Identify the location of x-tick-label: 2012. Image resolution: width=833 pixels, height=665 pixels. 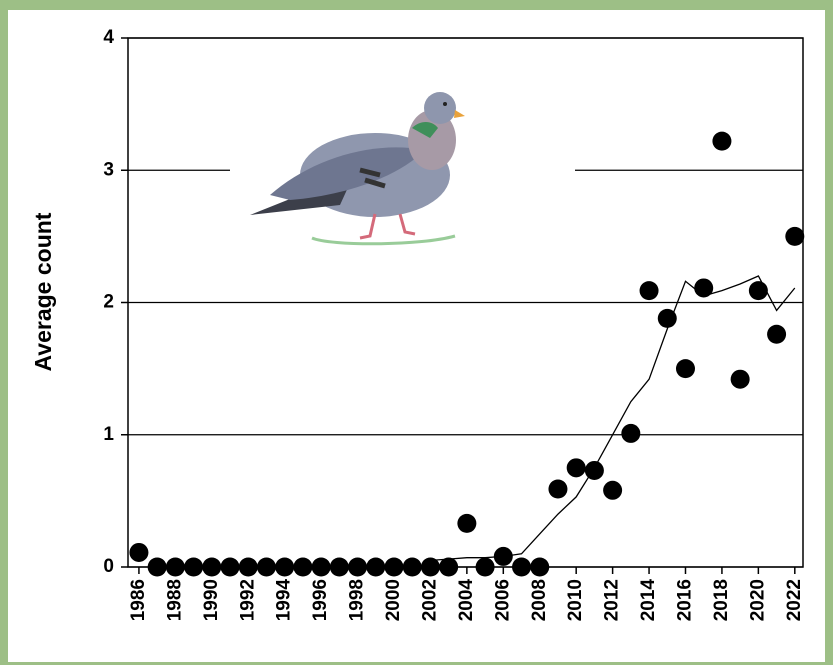
(612, 600).